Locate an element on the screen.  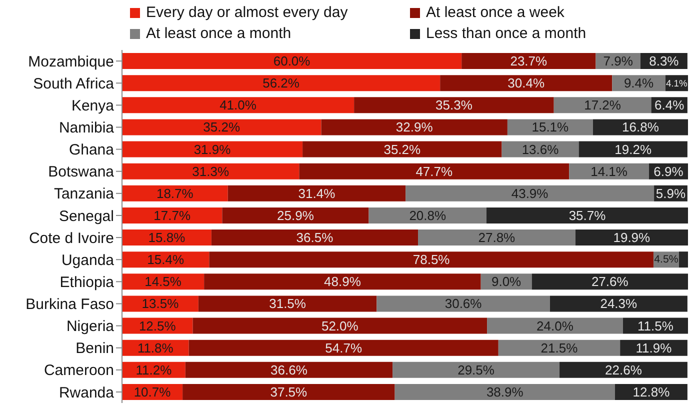
data-label: 37.5% is located at coordinates (289, 392).